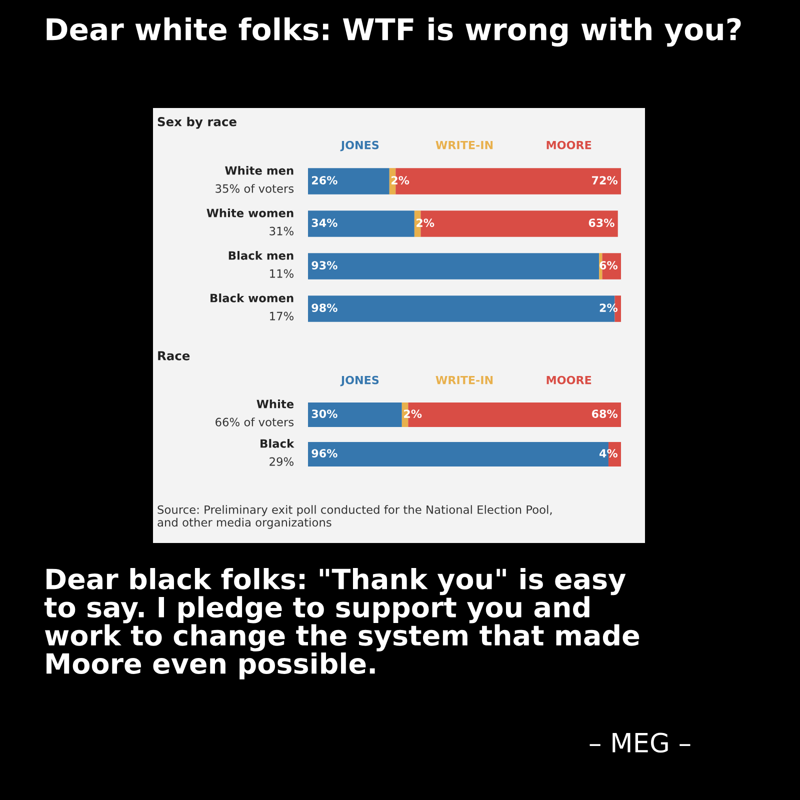  What do you see at coordinates (609, 265) in the screenshot?
I see `data-label: 6%` at bounding box center [609, 265].